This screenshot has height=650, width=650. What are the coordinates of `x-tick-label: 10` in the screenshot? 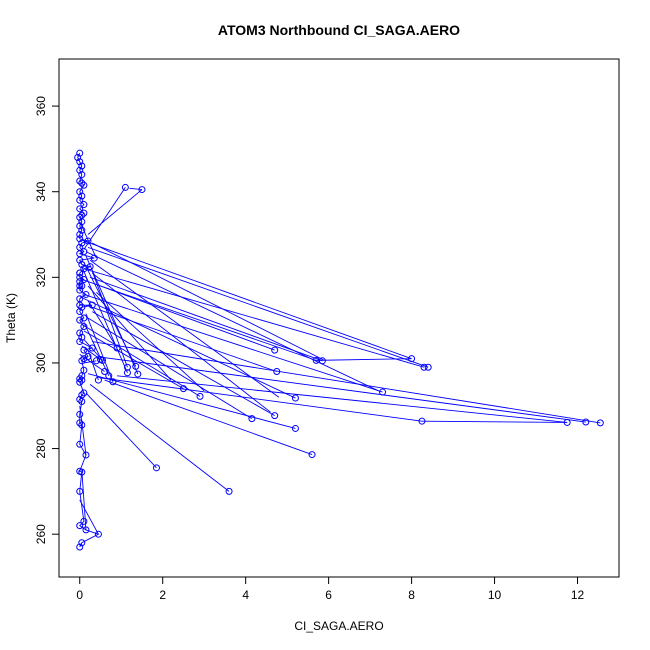 It's located at (495, 595).